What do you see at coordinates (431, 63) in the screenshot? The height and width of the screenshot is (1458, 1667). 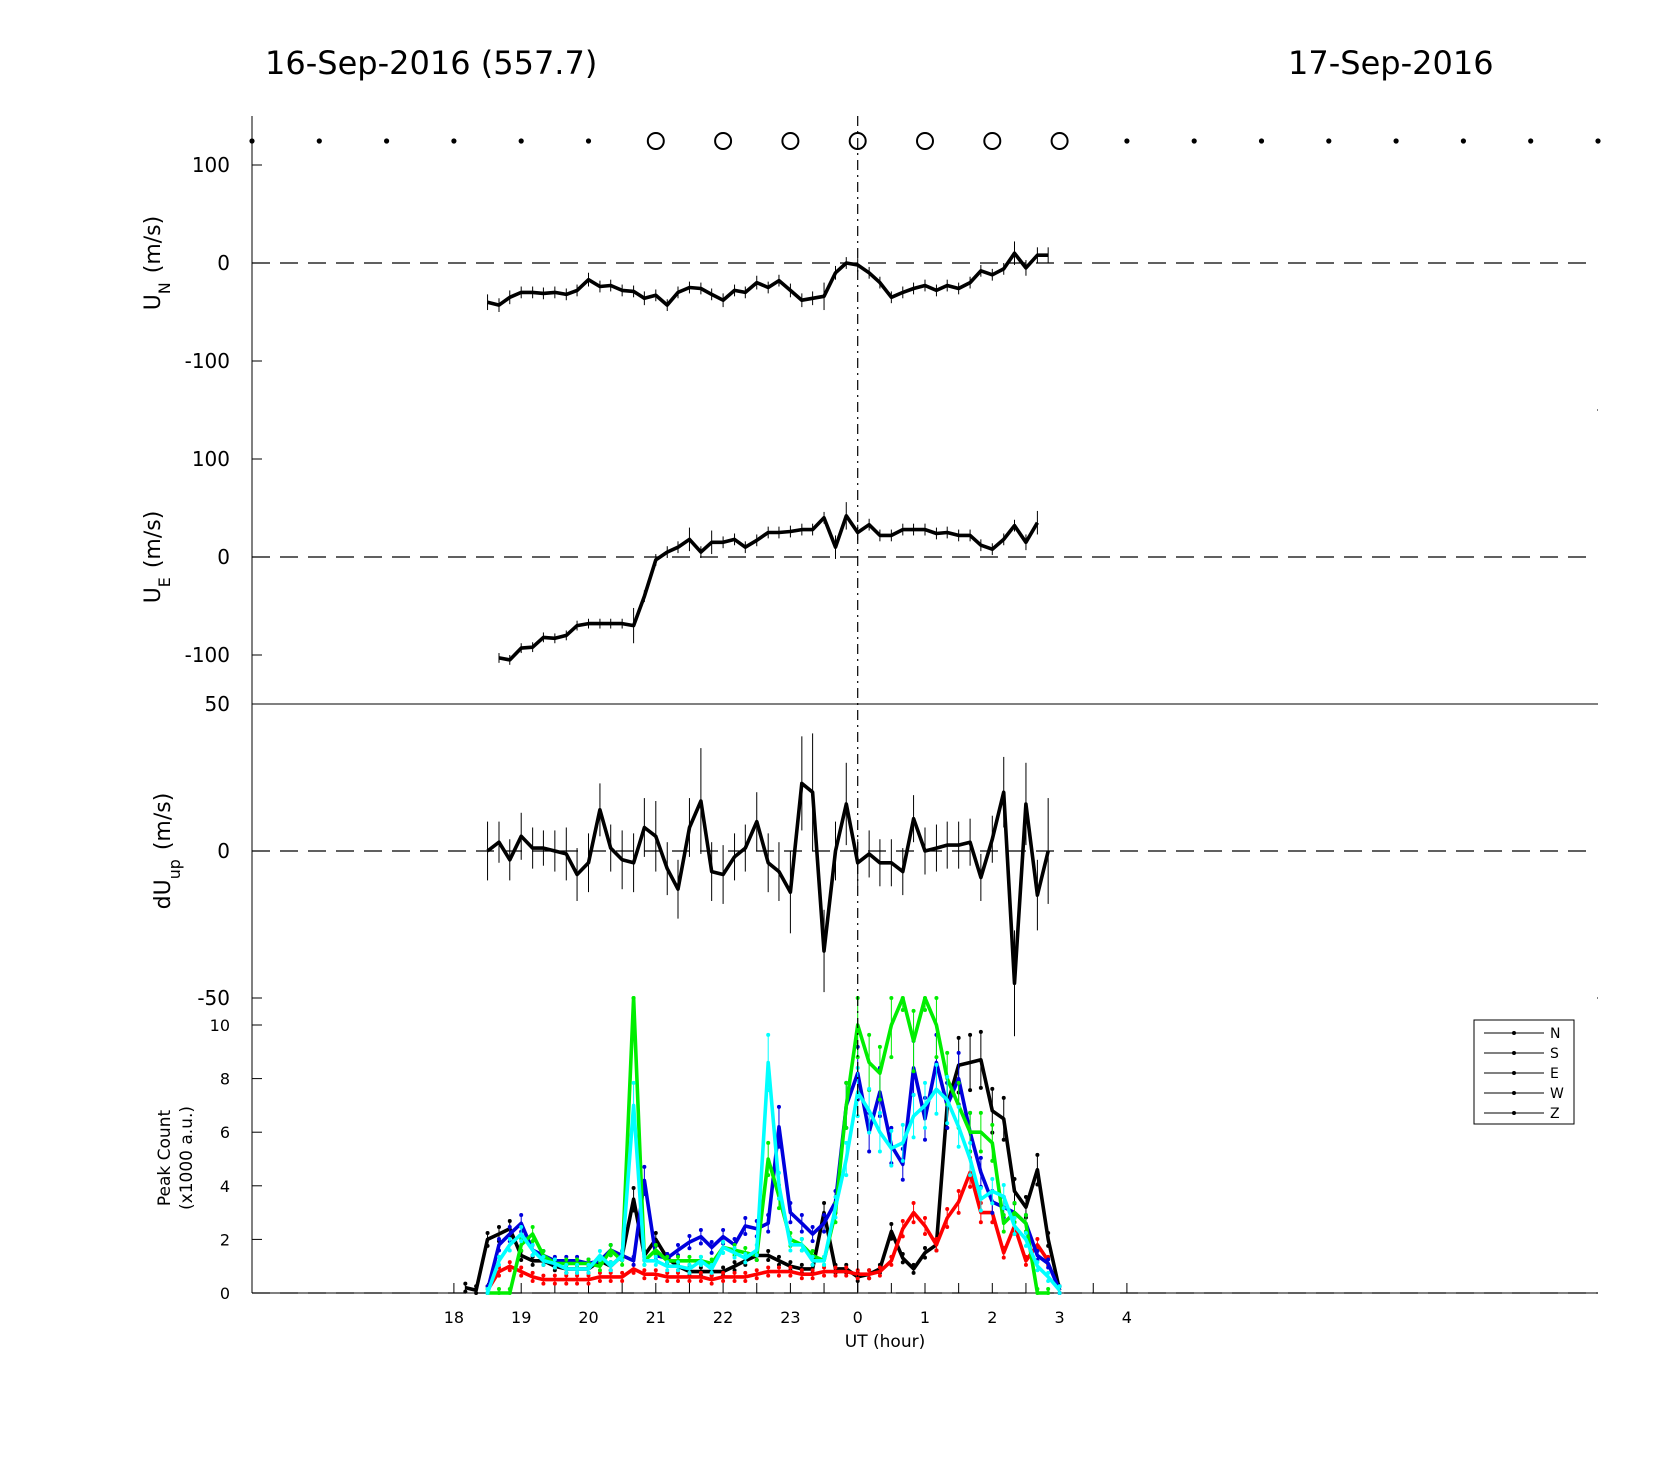 I see `left-date-title: 16-Sep-2016 (557.7)` at bounding box center [431, 63].